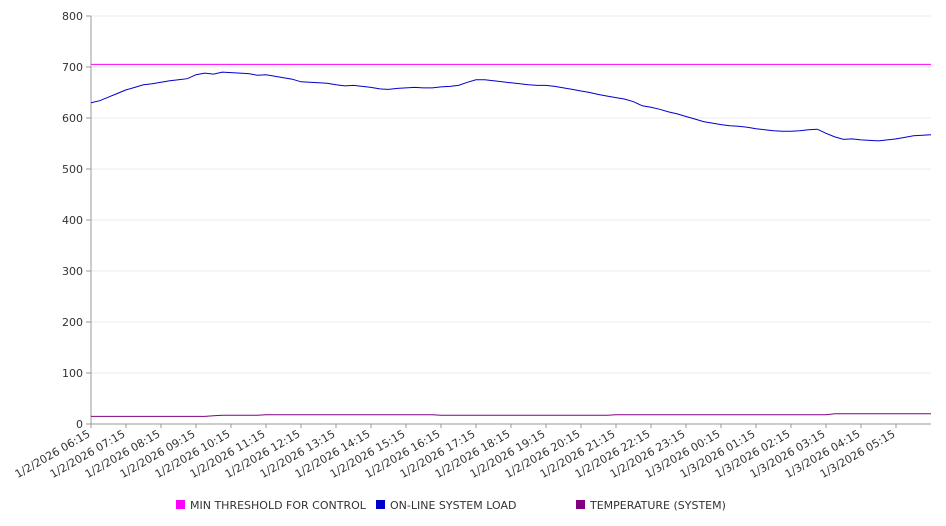 The width and height of the screenshot is (946, 526). Describe the element at coordinates (72, 169) in the screenshot. I see `y-tick-label: 500` at that location.